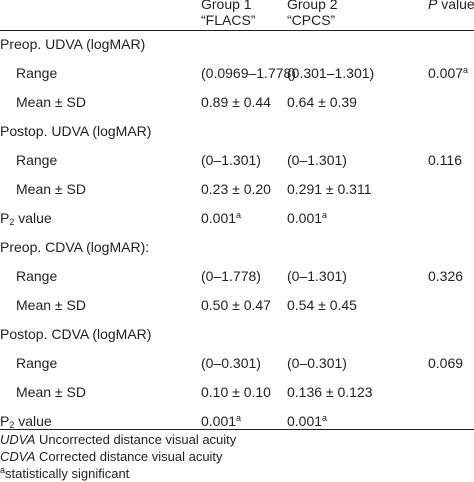 This screenshot has height=482, width=474. Describe the element at coordinates (228, 20) in the screenshot. I see `header-group1-line2: “FLACS”` at that location.